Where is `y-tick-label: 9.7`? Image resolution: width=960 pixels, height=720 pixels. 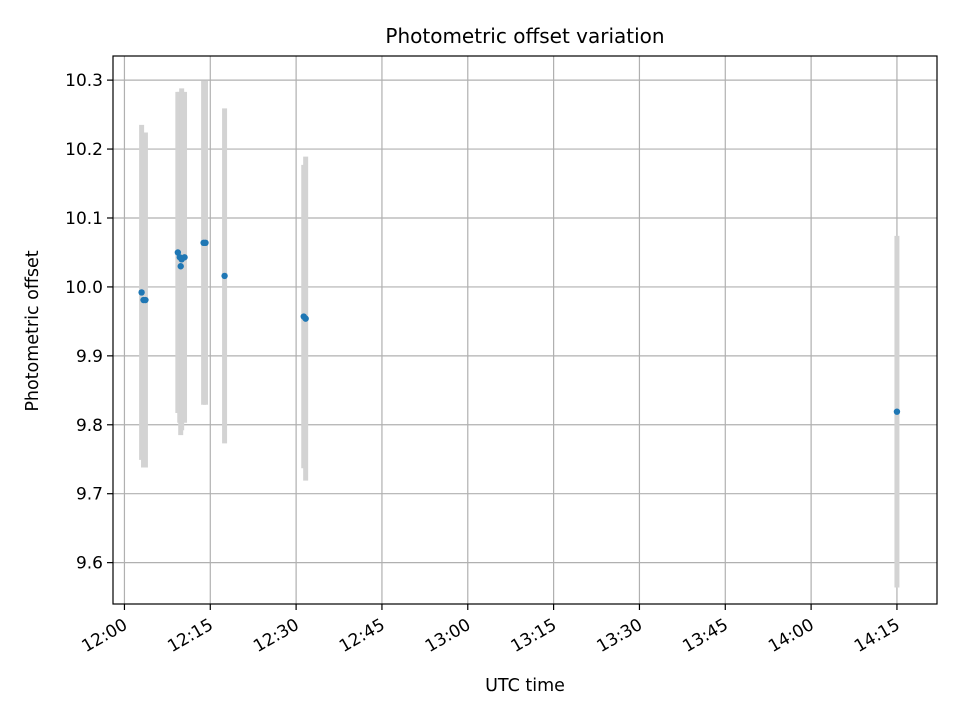
y-tick-label: 9.7 is located at coordinates (89, 495).